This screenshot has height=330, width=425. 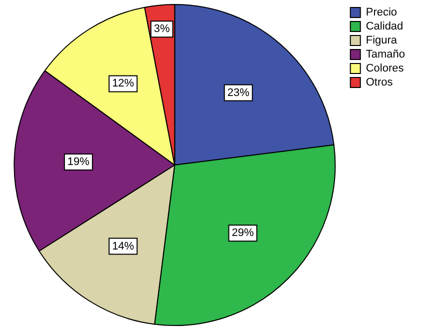 What do you see at coordinates (238, 92) in the screenshot?
I see `data-label: 23%` at bounding box center [238, 92].